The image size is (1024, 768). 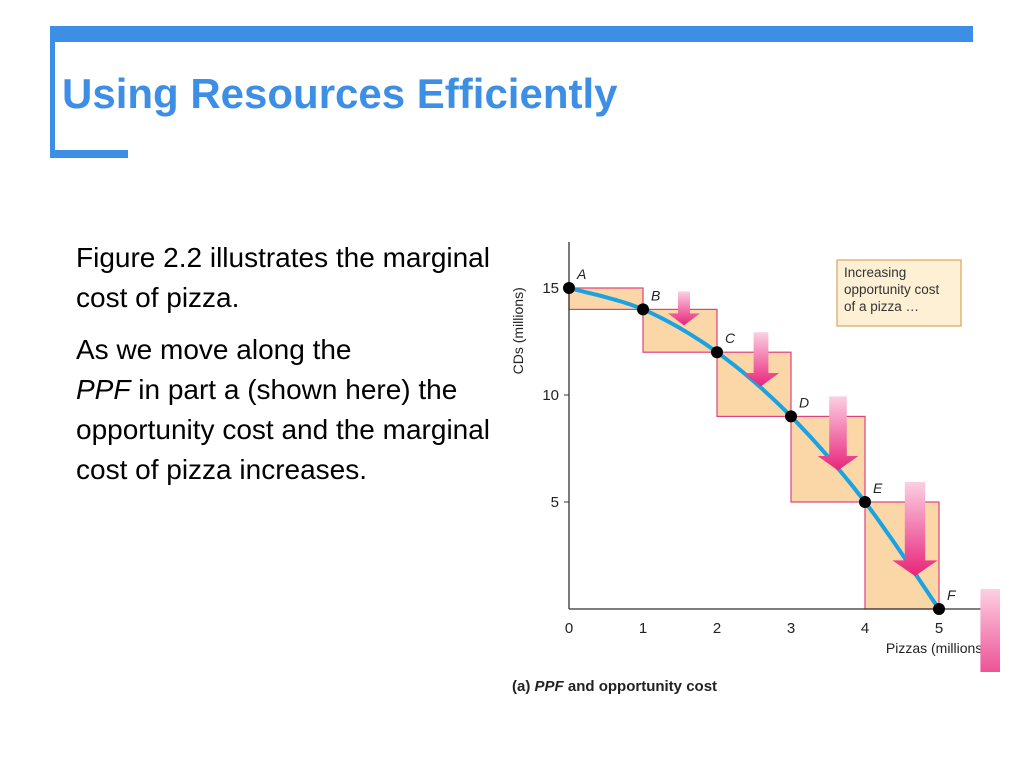 What do you see at coordinates (936, 648) in the screenshot?
I see `x-axis-label: Pizzas (millions)` at bounding box center [936, 648].